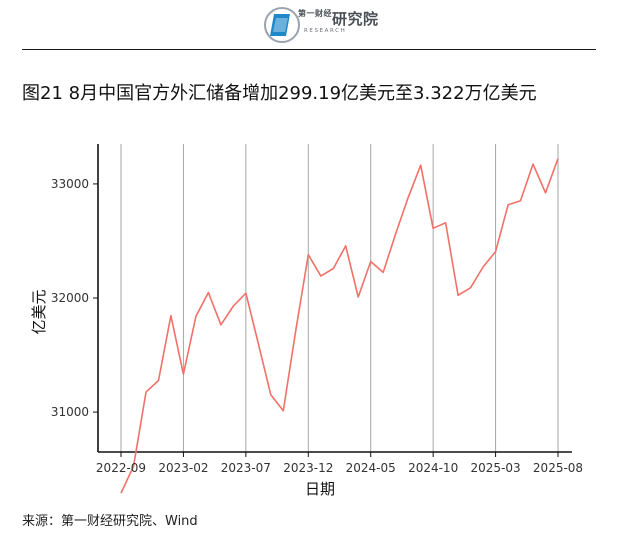 The width and height of the screenshot is (640, 543). I want to click on logo-subtitle: RESEARCH, so click(325, 31).